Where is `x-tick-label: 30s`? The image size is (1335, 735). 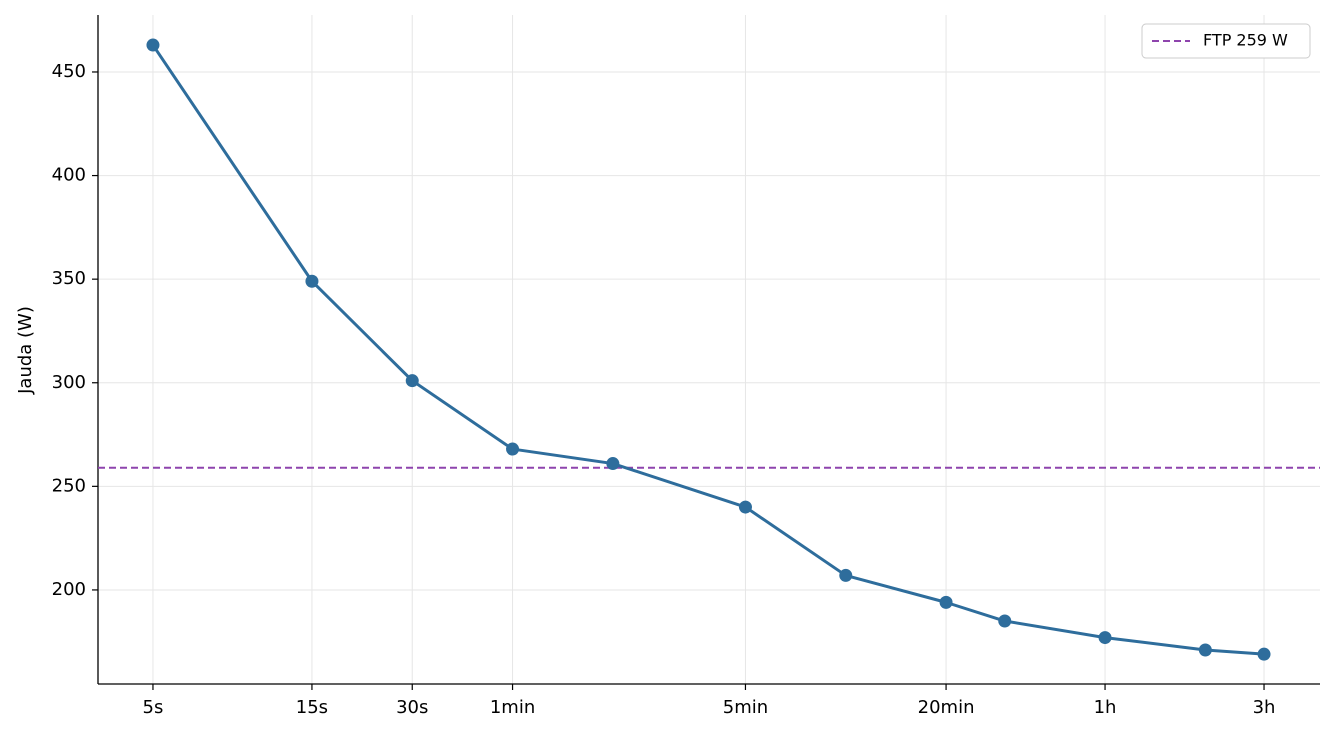
x-tick-label: 30s is located at coordinates (412, 707).